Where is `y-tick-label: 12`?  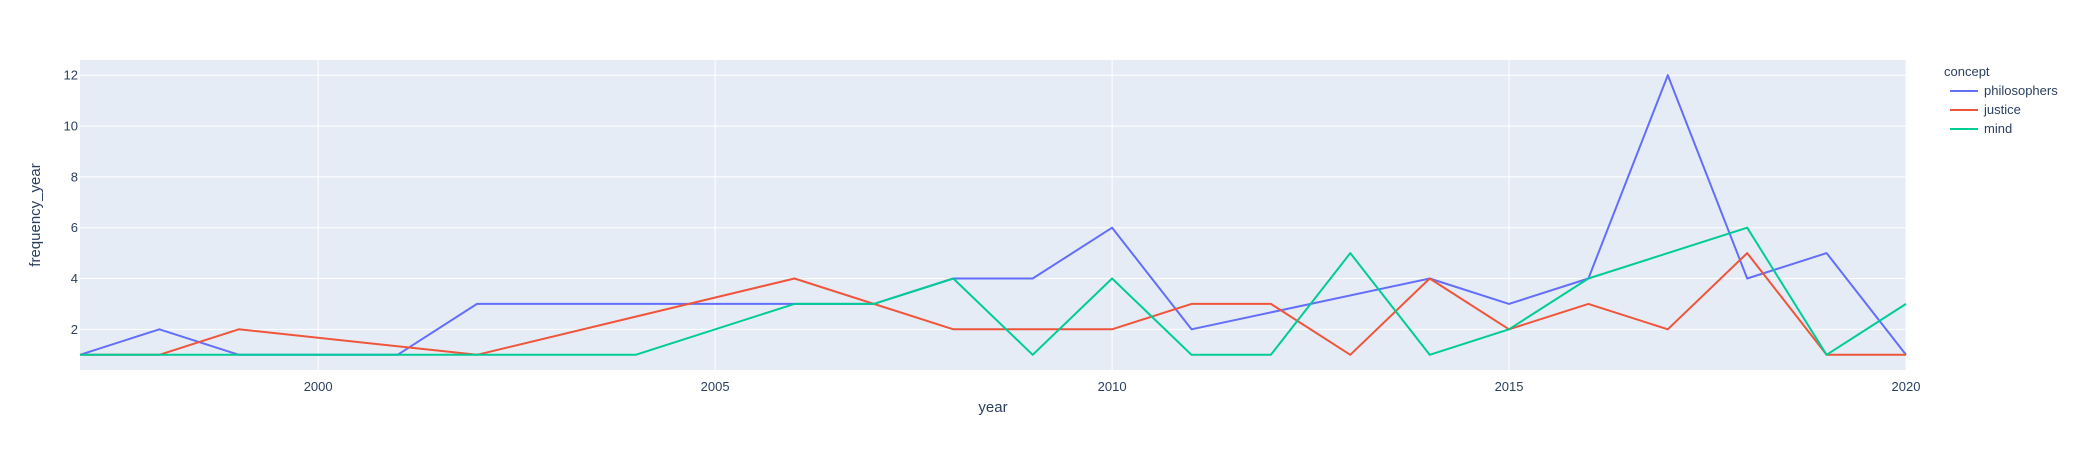 y-tick-label: 12 is located at coordinates (71, 75).